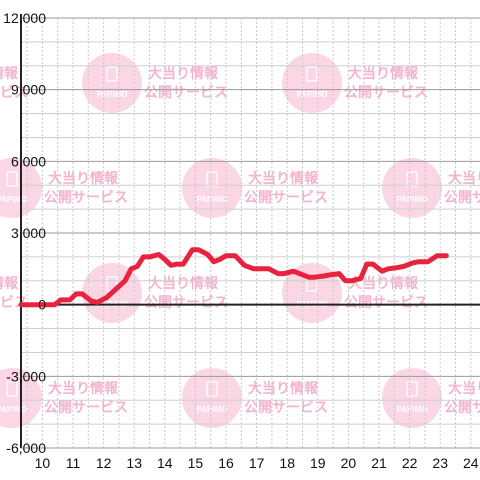 The height and width of the screenshot is (480, 480). Describe the element at coordinates (26, 448) in the screenshot. I see `y-tick-label: -6,000` at that location.